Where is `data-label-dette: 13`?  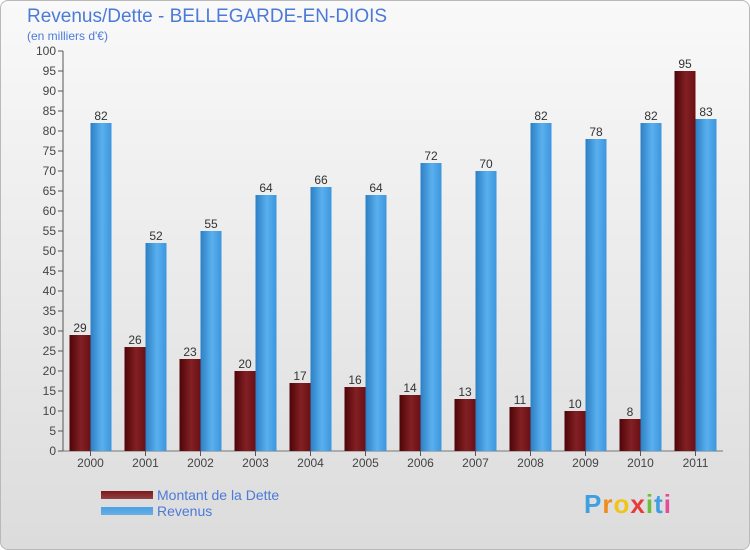
data-label-dette: 13 is located at coordinates (465, 392).